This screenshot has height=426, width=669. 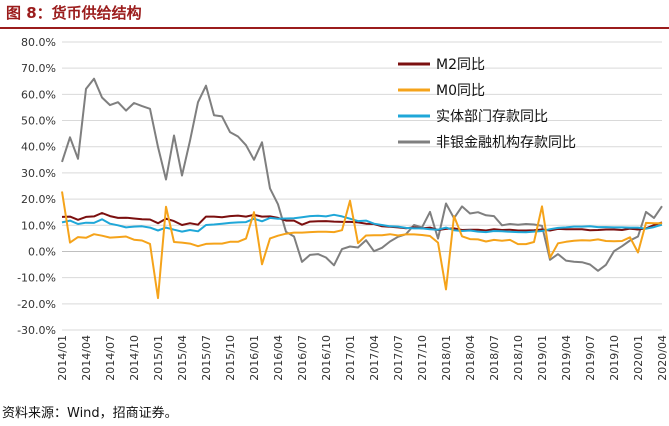 What do you see at coordinates (334, 28) in the screenshot?
I see `title-rule` at bounding box center [334, 28].